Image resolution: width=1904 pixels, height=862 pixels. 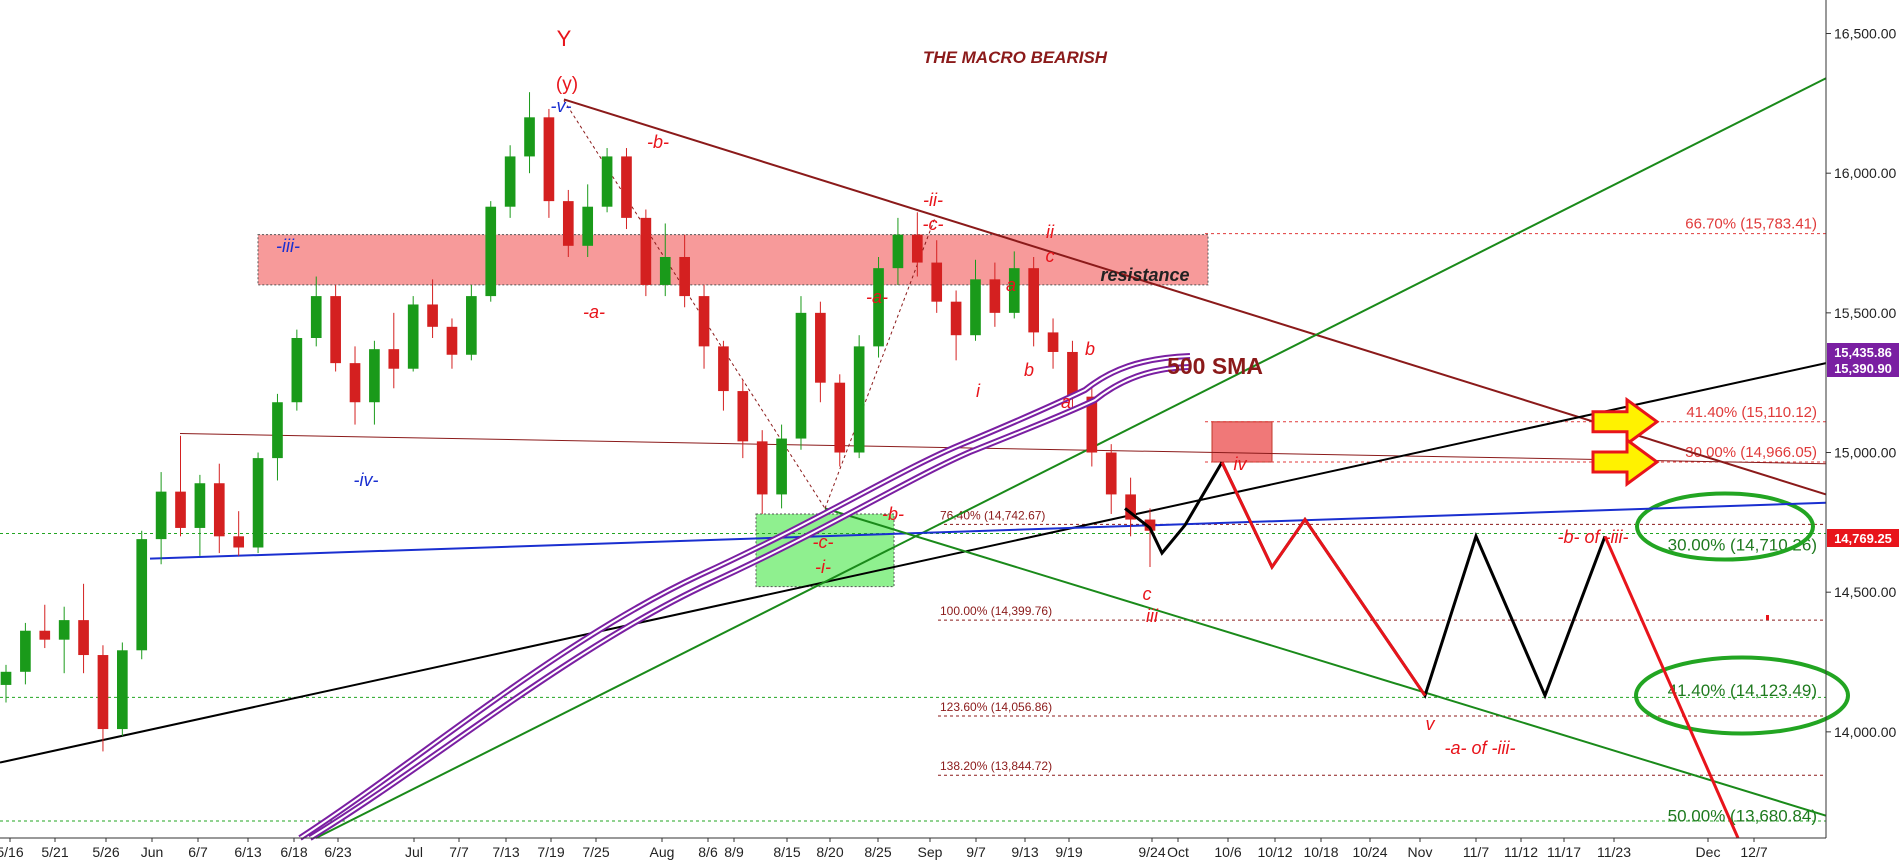 What do you see at coordinates (1476, 852) in the screenshot?
I see `x-tick-label: 11/7` at bounding box center [1476, 852].